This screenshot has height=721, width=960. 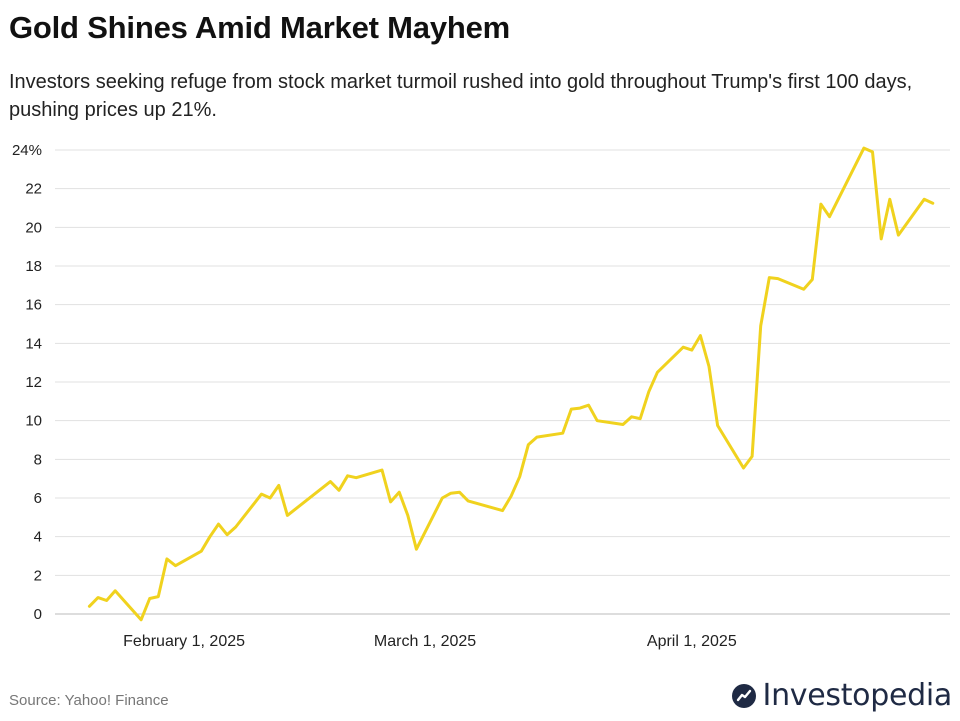 What do you see at coordinates (27, 150) in the screenshot?
I see `y-tick-label: 24%` at bounding box center [27, 150].